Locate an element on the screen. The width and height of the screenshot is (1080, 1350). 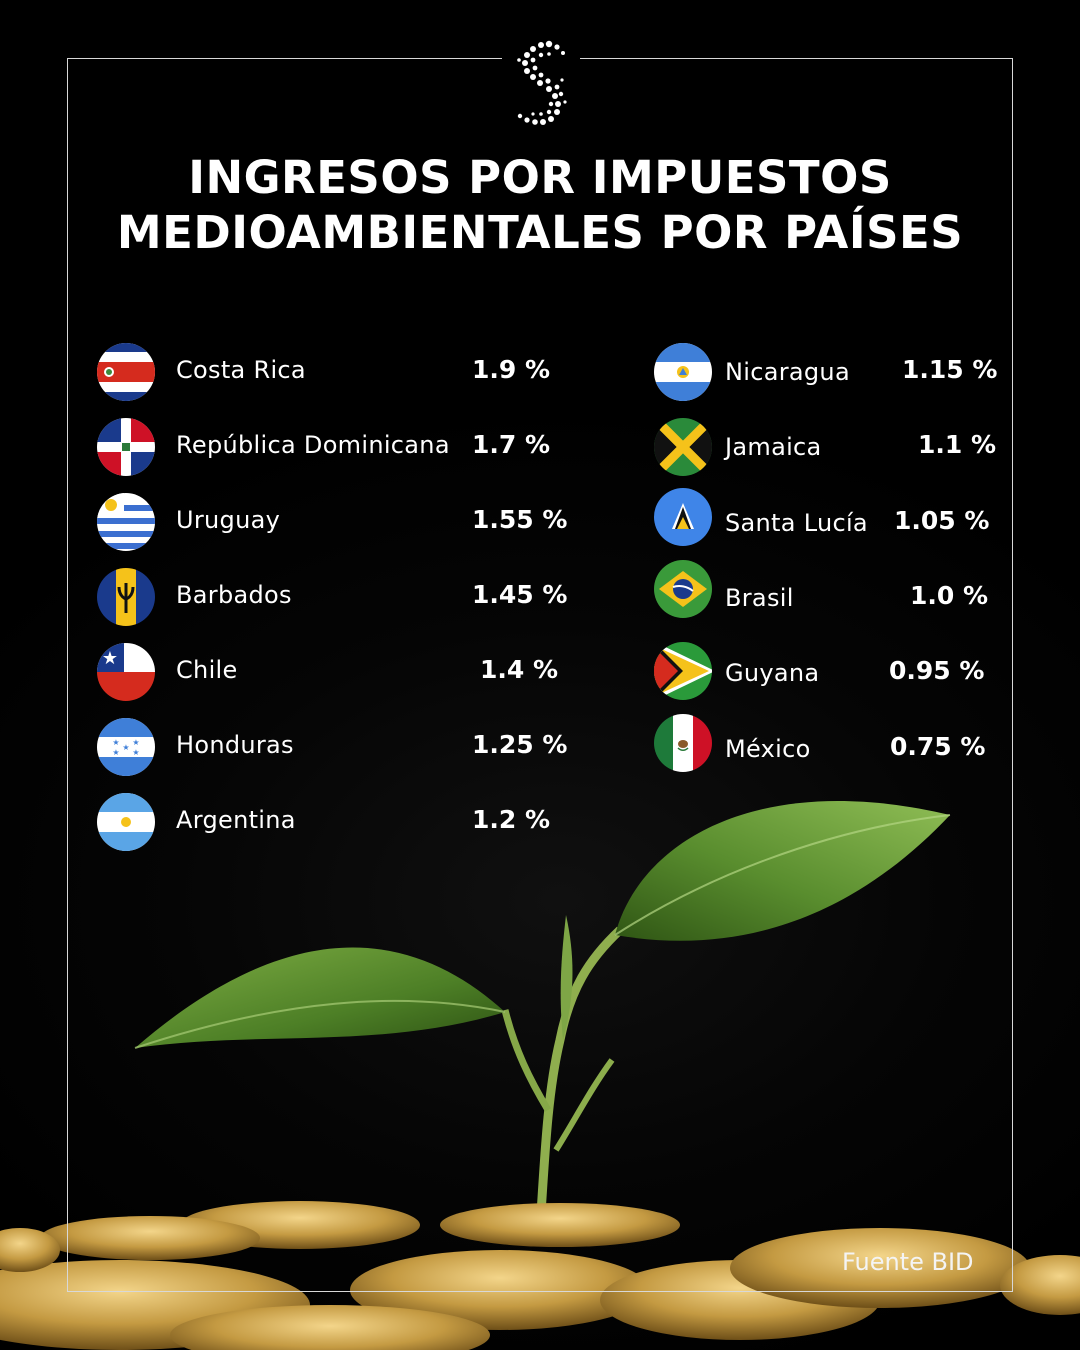
frame-gap is located at coordinates (541, 60).